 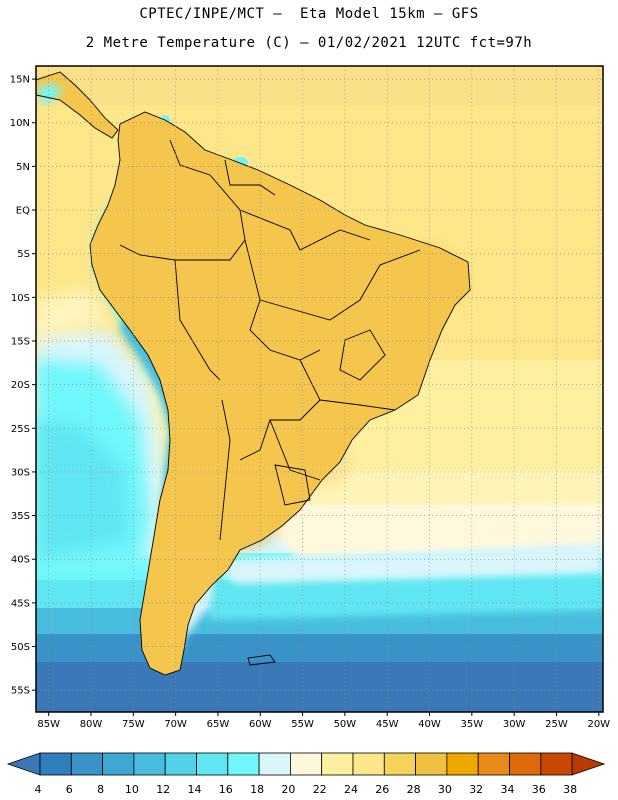 What do you see at coordinates (476, 789) in the screenshot?
I see `legend-label: 32` at bounding box center [476, 789].